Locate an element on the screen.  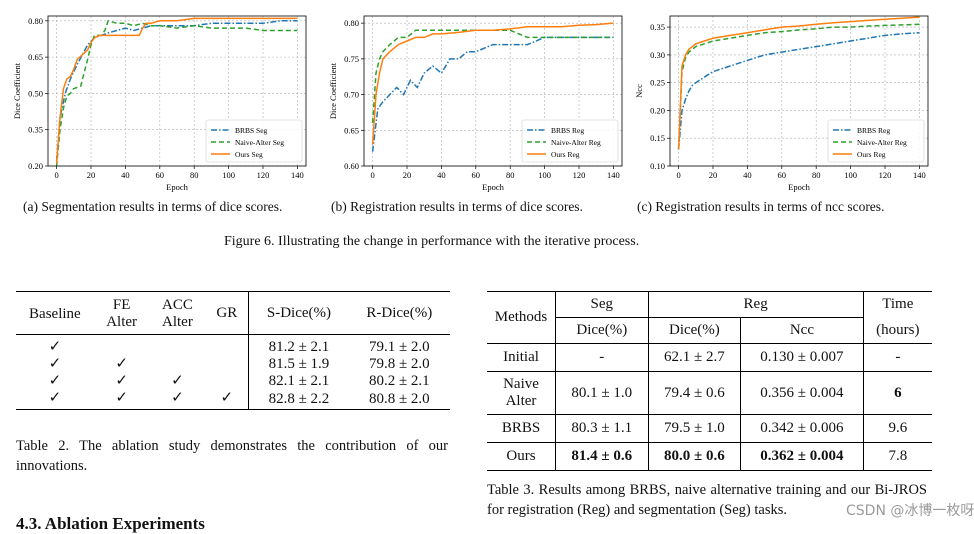
y-tick-label: 0.35 is located at coordinates (657, 27).